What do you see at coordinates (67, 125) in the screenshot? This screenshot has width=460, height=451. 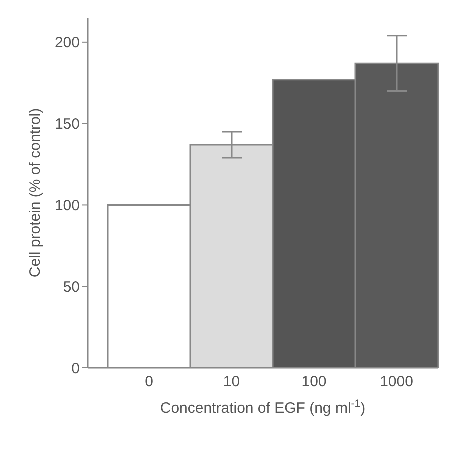 I see `y-tick-label: 150` at bounding box center [67, 125].